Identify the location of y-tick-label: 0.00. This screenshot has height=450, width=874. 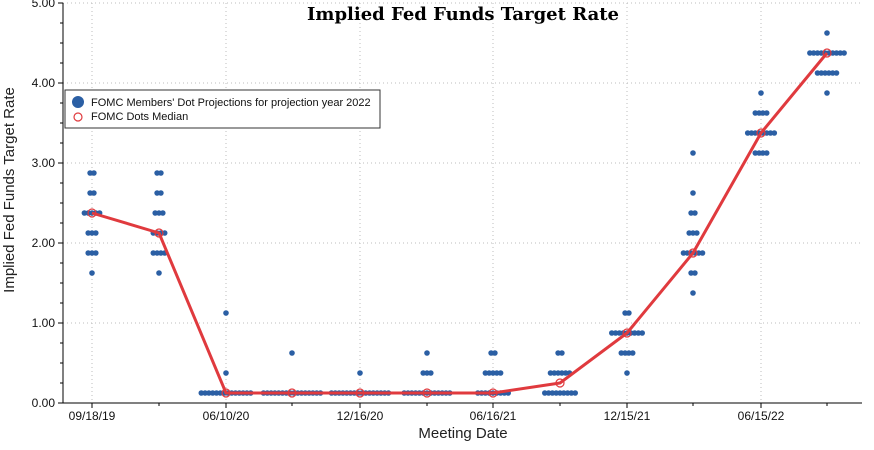
(44, 403).